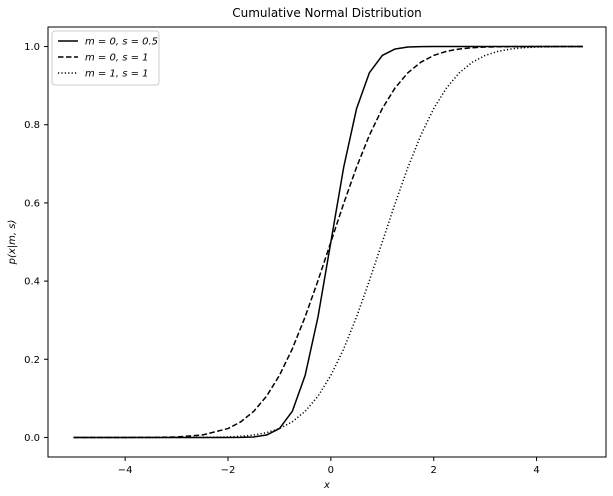 This screenshot has width=613, height=496. Describe the element at coordinates (32, 203) in the screenshot. I see `y-tick-label: 0.6` at that location.